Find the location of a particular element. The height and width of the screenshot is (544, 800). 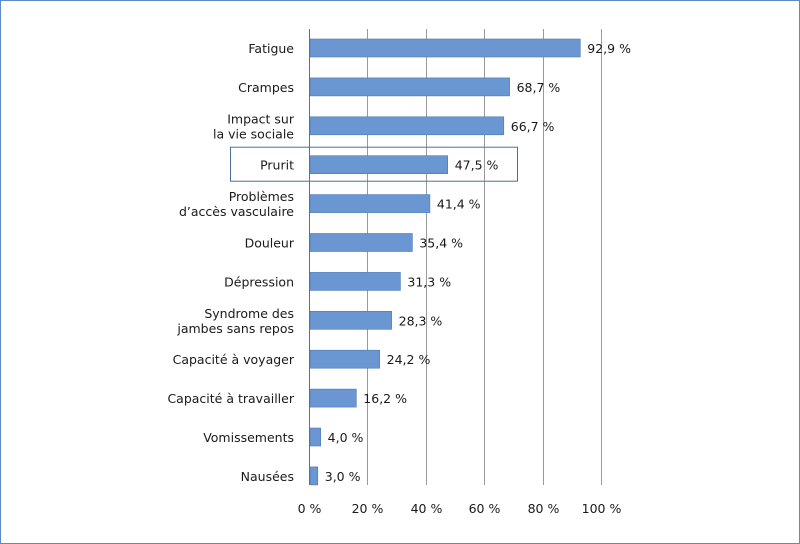

value-label: 68,7 % is located at coordinates (539, 87).